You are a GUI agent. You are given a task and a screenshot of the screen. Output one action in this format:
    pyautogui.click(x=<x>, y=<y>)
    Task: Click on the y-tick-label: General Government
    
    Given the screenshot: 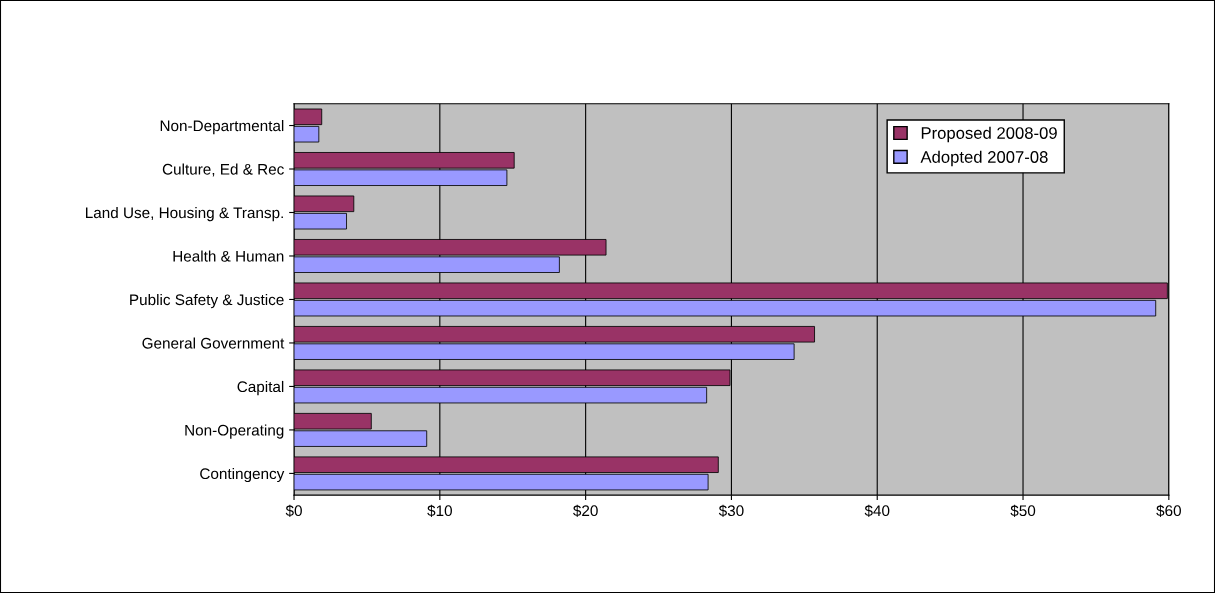 What is the action you would take?
    pyautogui.click(x=213, y=343)
    